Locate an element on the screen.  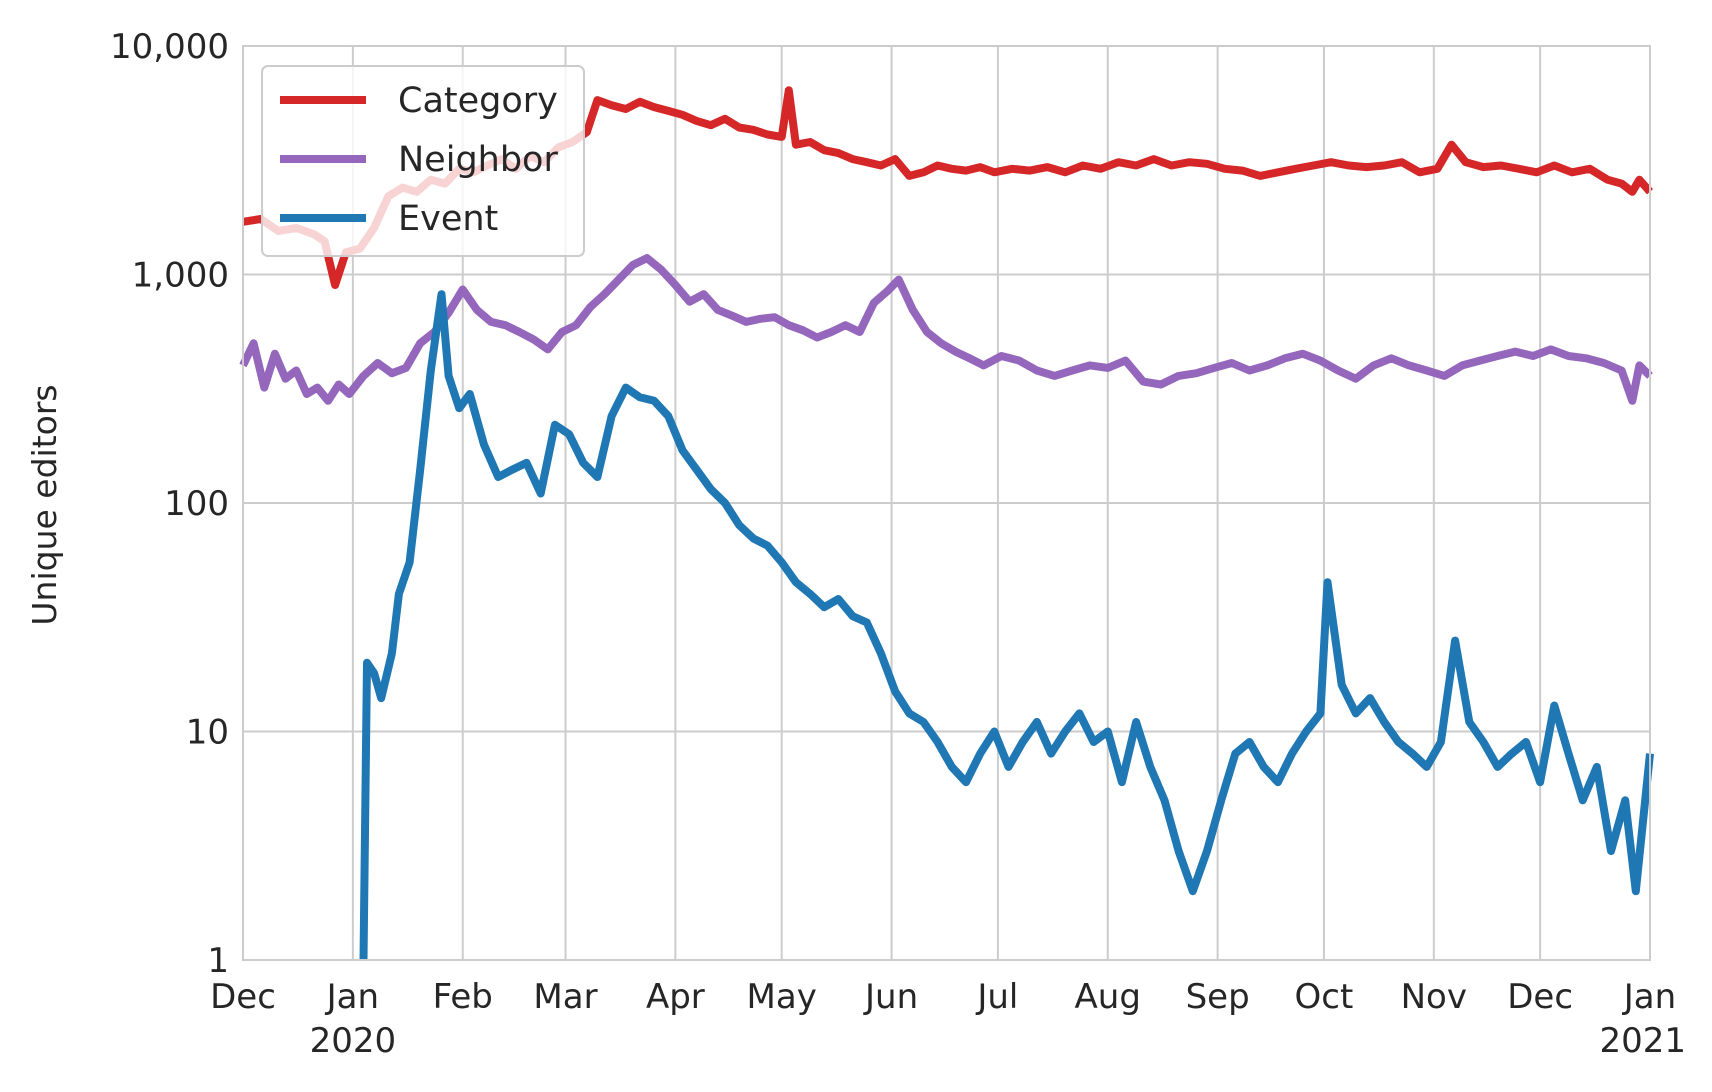
x-tick-year-label: 2020 is located at coordinates (353, 1041).